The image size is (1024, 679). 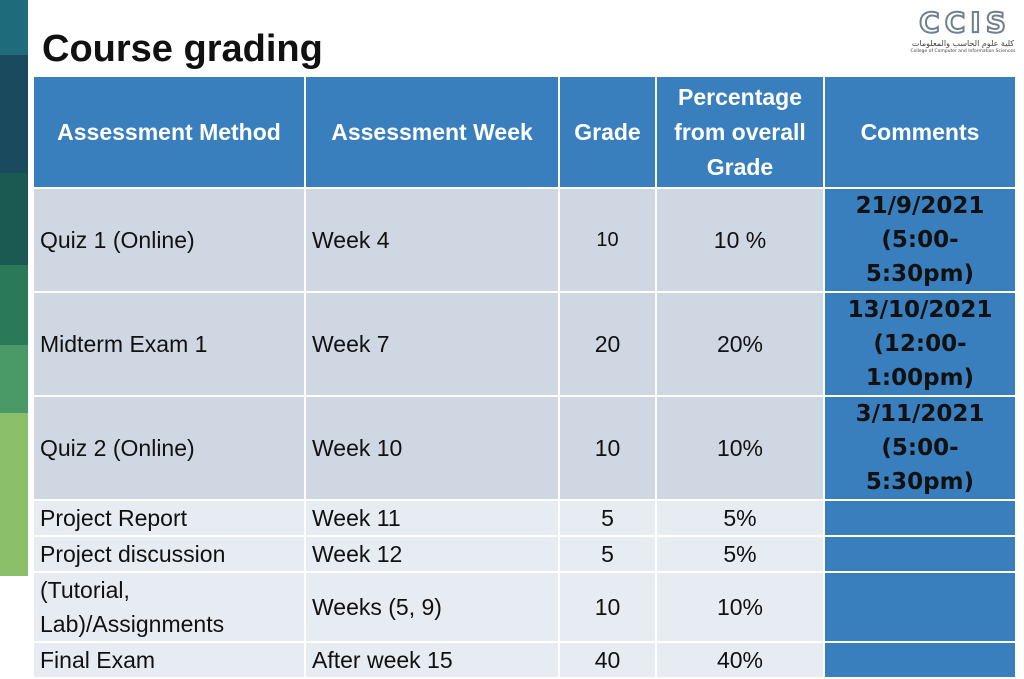 I want to click on cell-method: Project Report, so click(x=169, y=518).